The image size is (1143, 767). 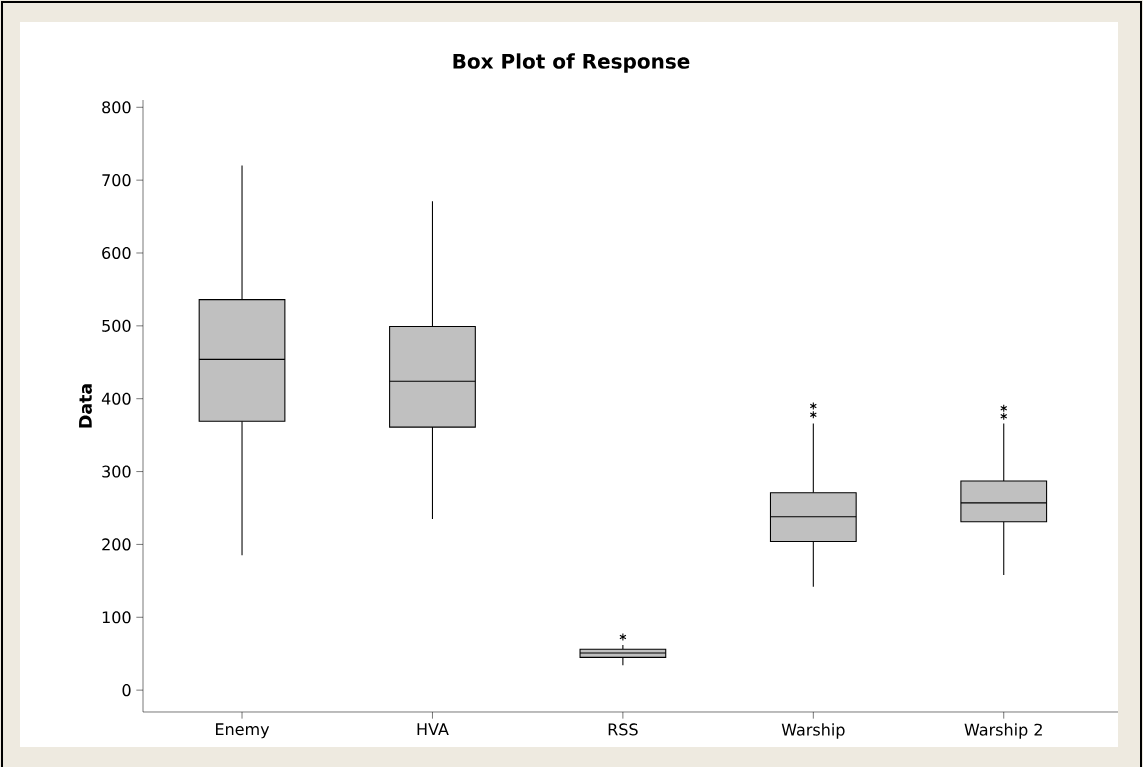 What do you see at coordinates (813, 731) in the screenshot?
I see `x-tick-label: Warship` at bounding box center [813, 731].